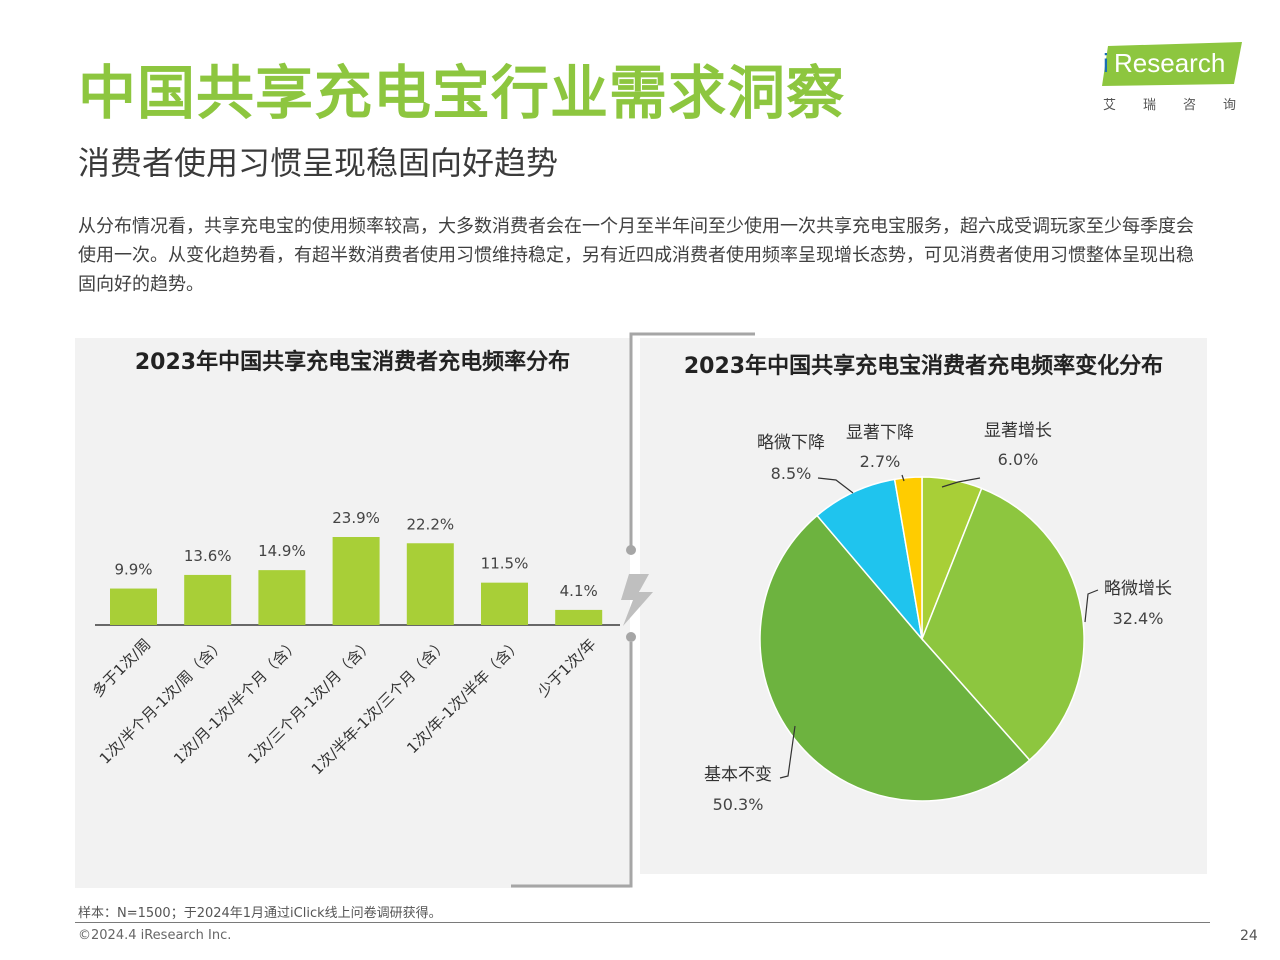 Image resolution: width=1280 pixels, height=960 pixels. Describe the element at coordinates (318, 163) in the screenshot. I see `page-subtitle: 消费者使用习惯呈现稳固向好趋势` at that location.